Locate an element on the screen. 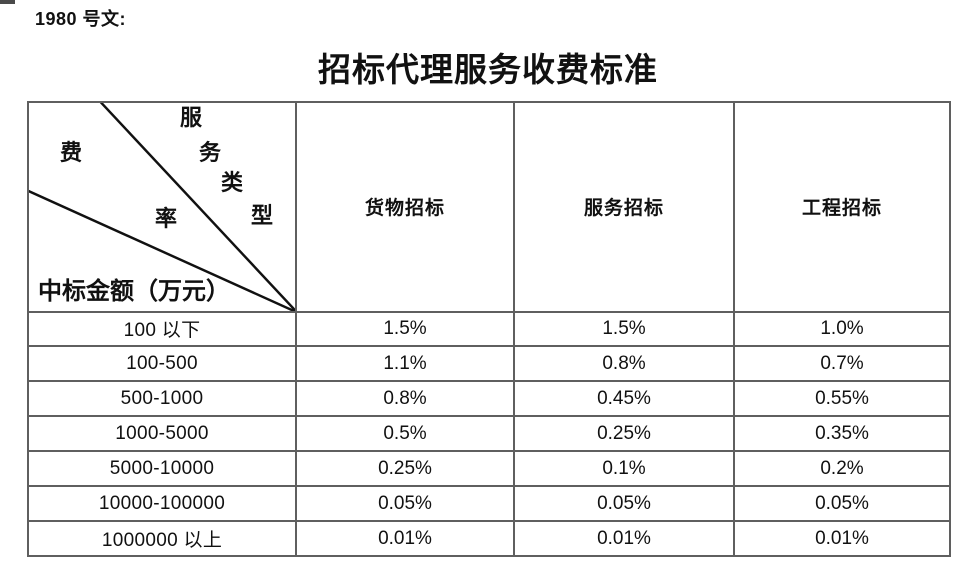  page-edge-artifact is located at coordinates (7, 2).